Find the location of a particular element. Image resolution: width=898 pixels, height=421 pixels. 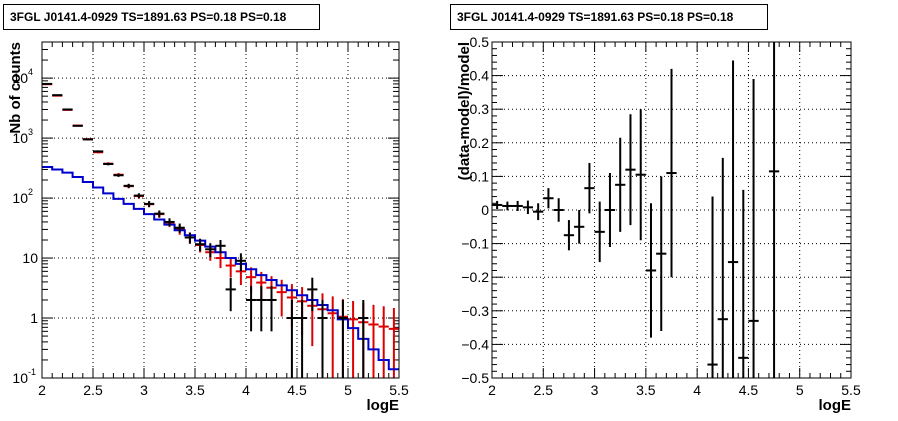

y-tick-label: −0.3 is located at coordinates (475, 311).